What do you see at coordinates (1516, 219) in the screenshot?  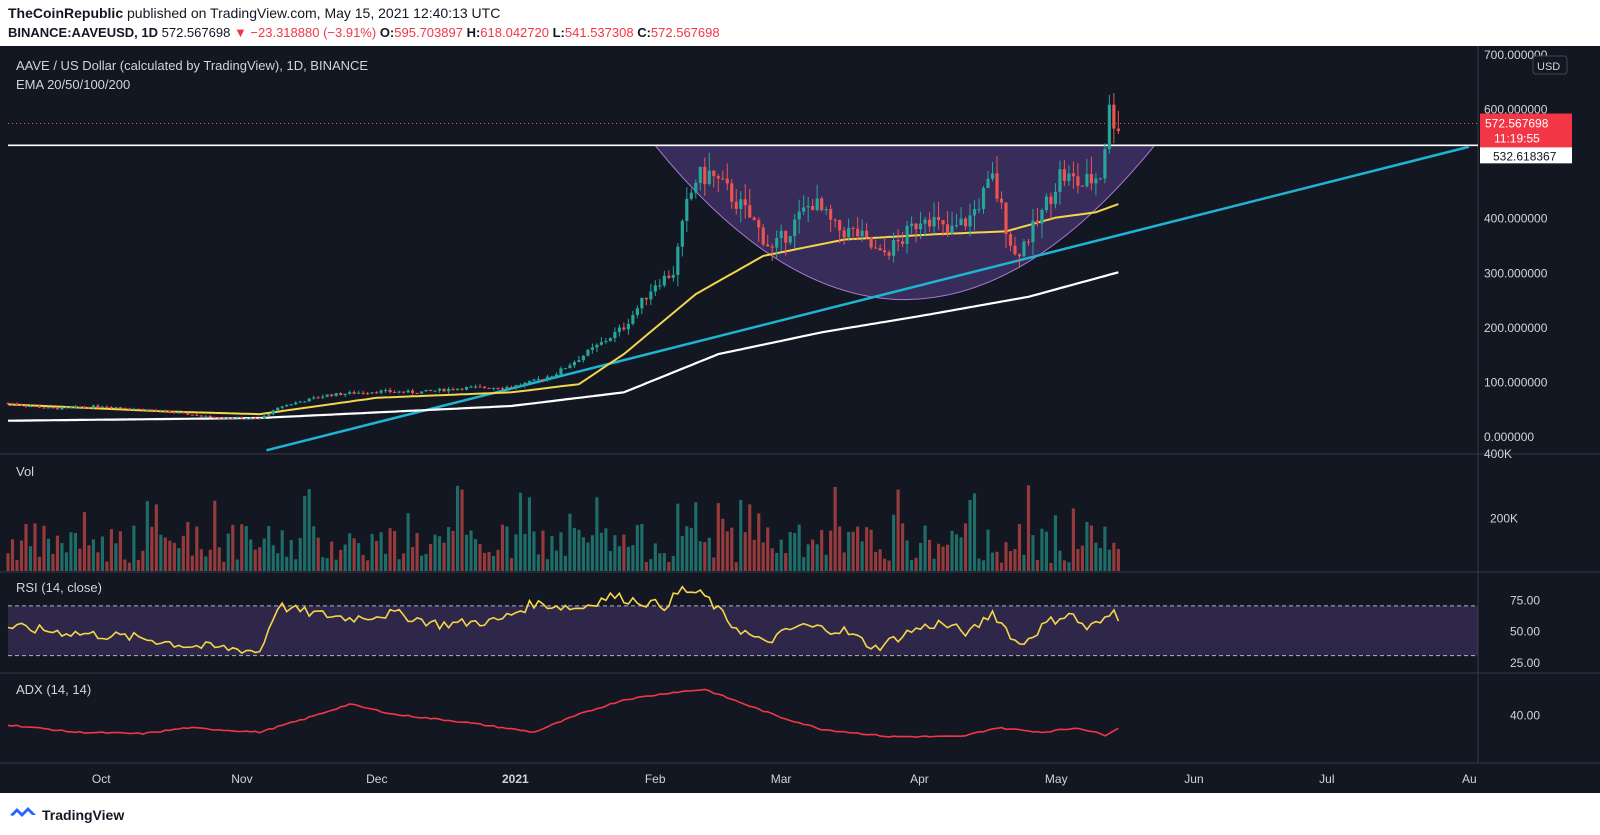 I see `price-tick-label: 400.000000` at bounding box center [1516, 219].